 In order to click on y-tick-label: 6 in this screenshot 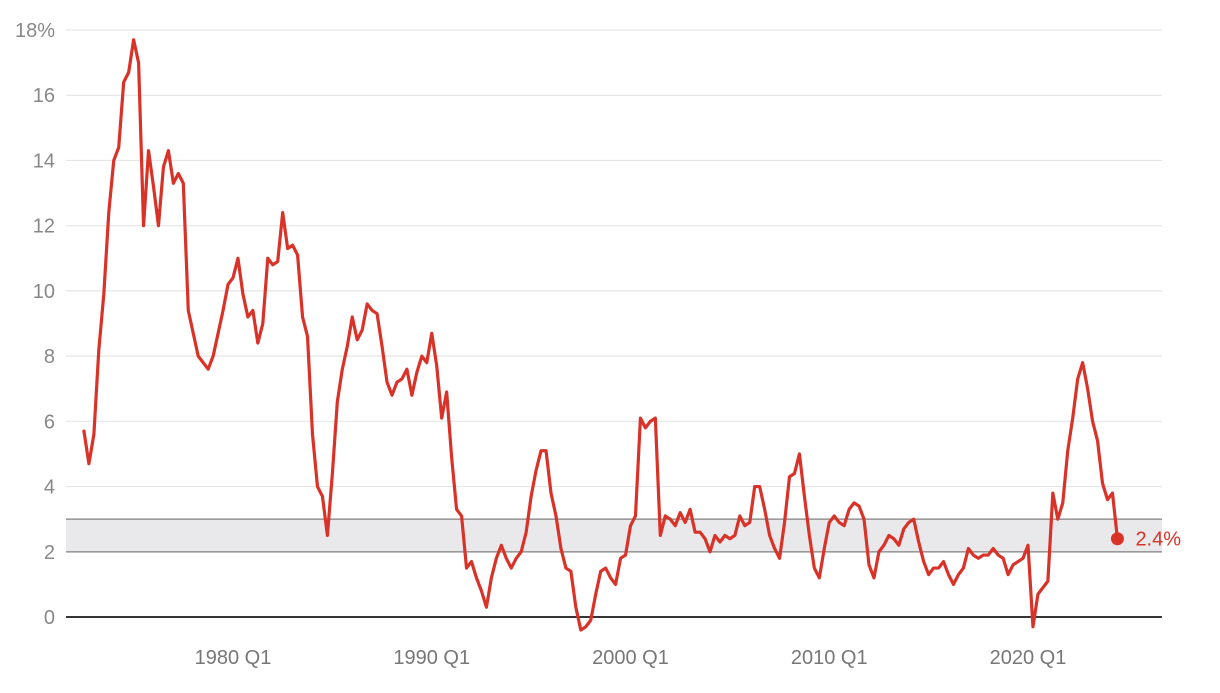, I will do `click(49, 422)`.